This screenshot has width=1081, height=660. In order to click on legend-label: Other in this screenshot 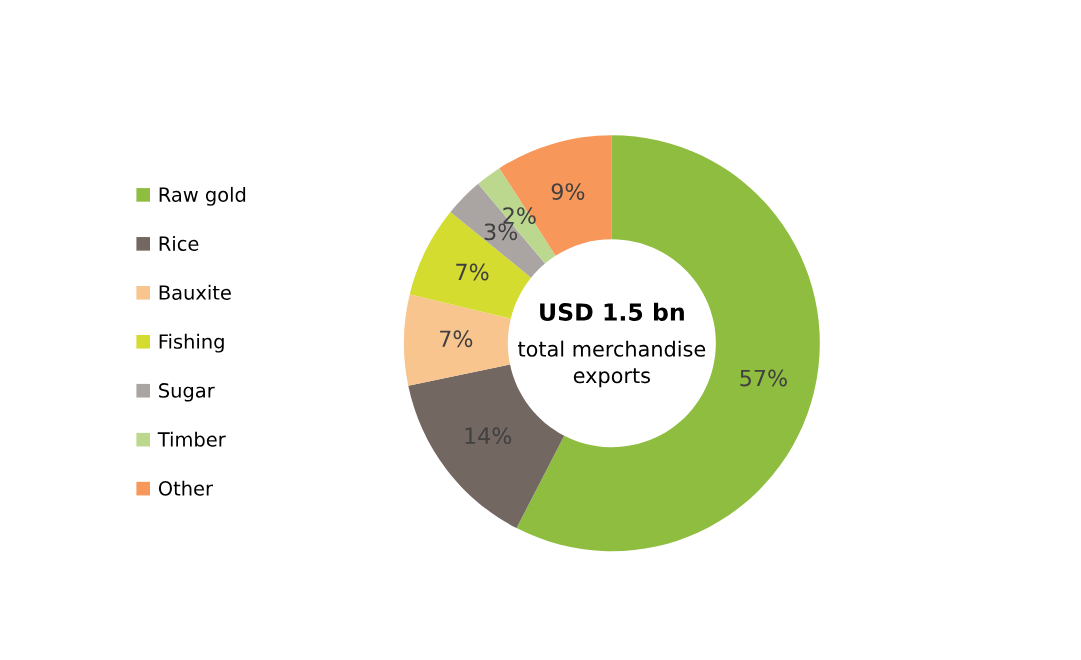, I will do `click(186, 488)`.